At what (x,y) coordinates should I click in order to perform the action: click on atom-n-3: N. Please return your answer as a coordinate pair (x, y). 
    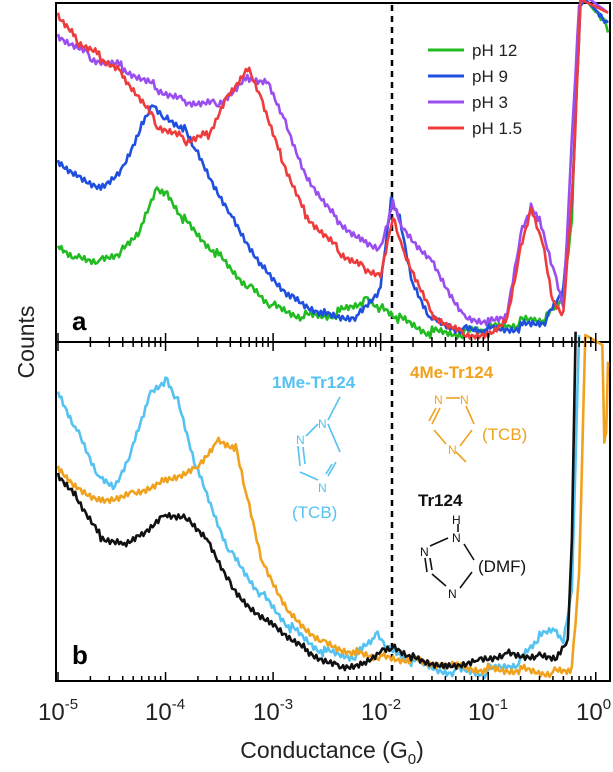
    Looking at the image, I should click on (322, 488).